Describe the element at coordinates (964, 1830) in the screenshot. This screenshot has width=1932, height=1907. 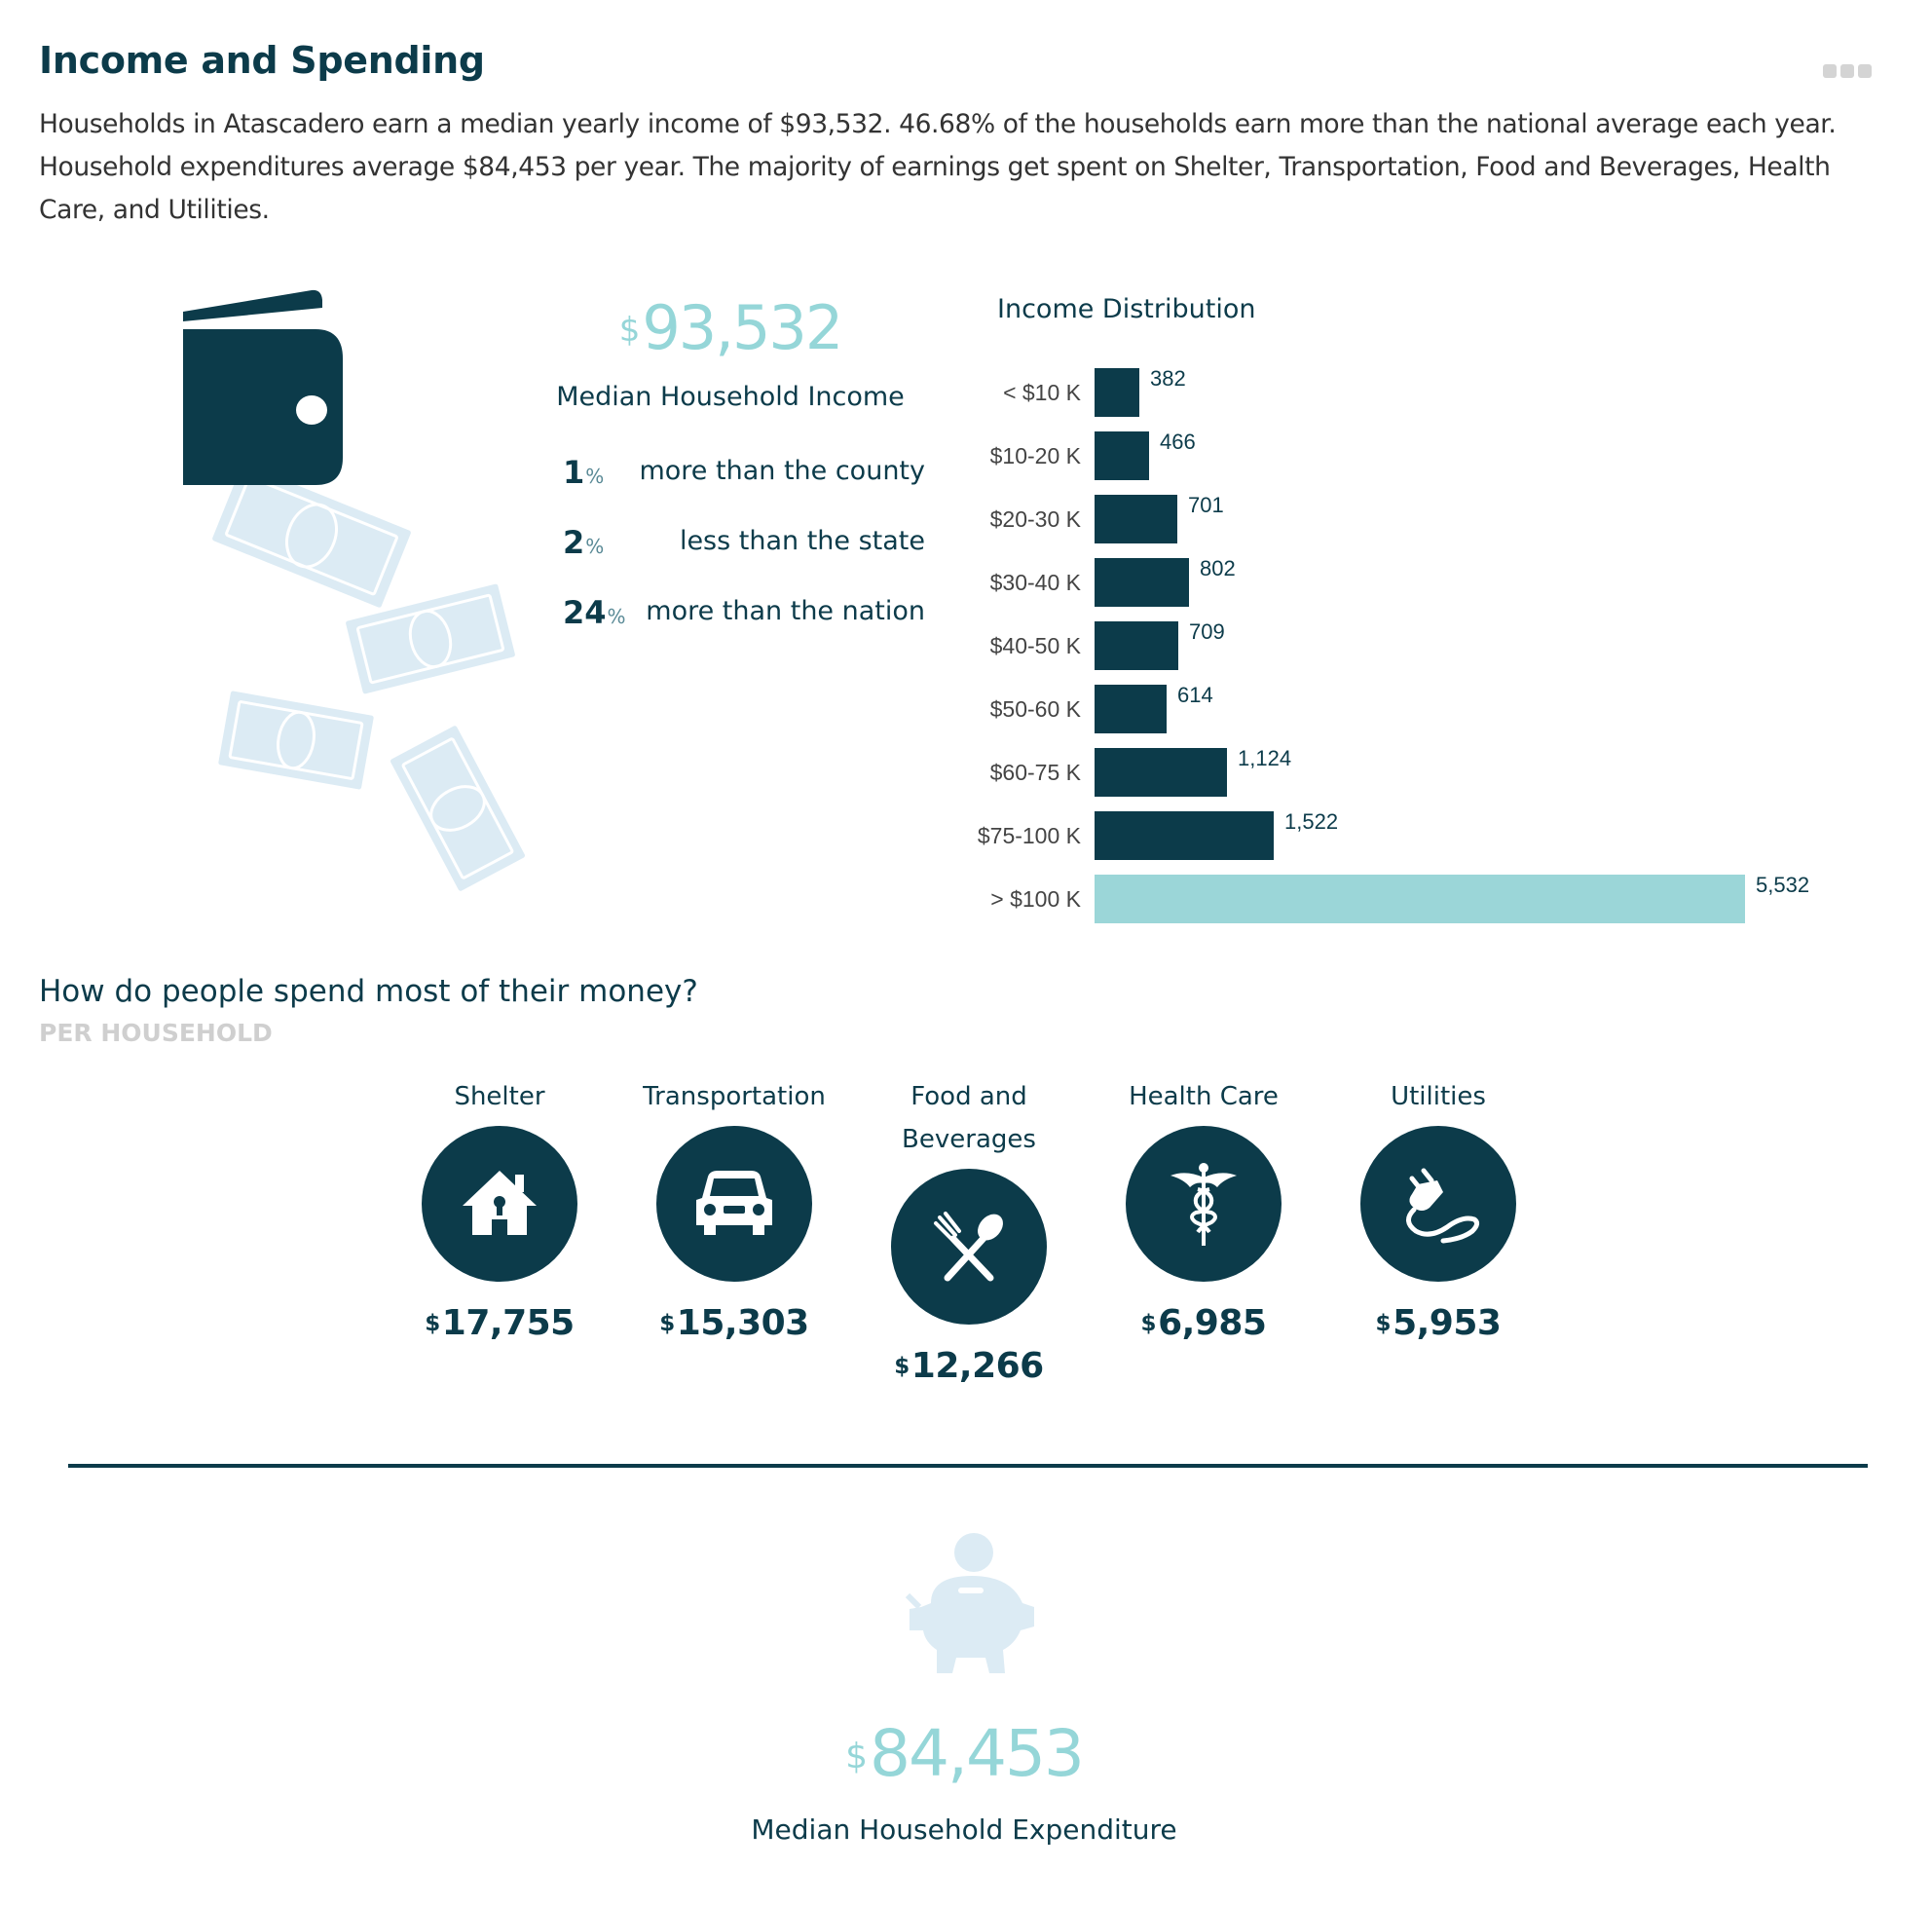
I see `median-expenditure-label: Median Household Expenditure` at that location.